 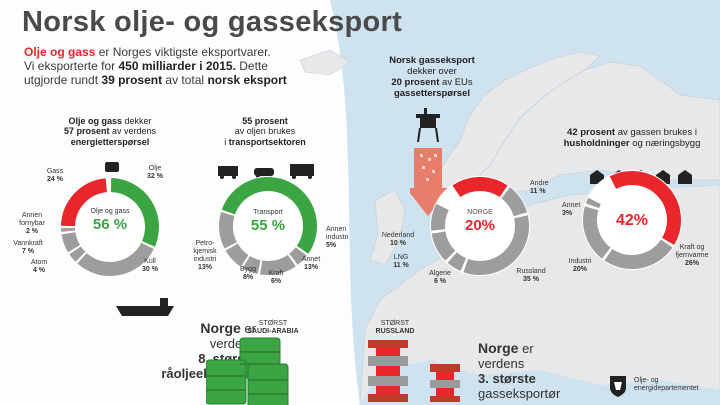 What do you see at coordinates (155, 173) in the screenshot?
I see `chart1-label-olje: Olje 32 %` at bounding box center [155, 173].